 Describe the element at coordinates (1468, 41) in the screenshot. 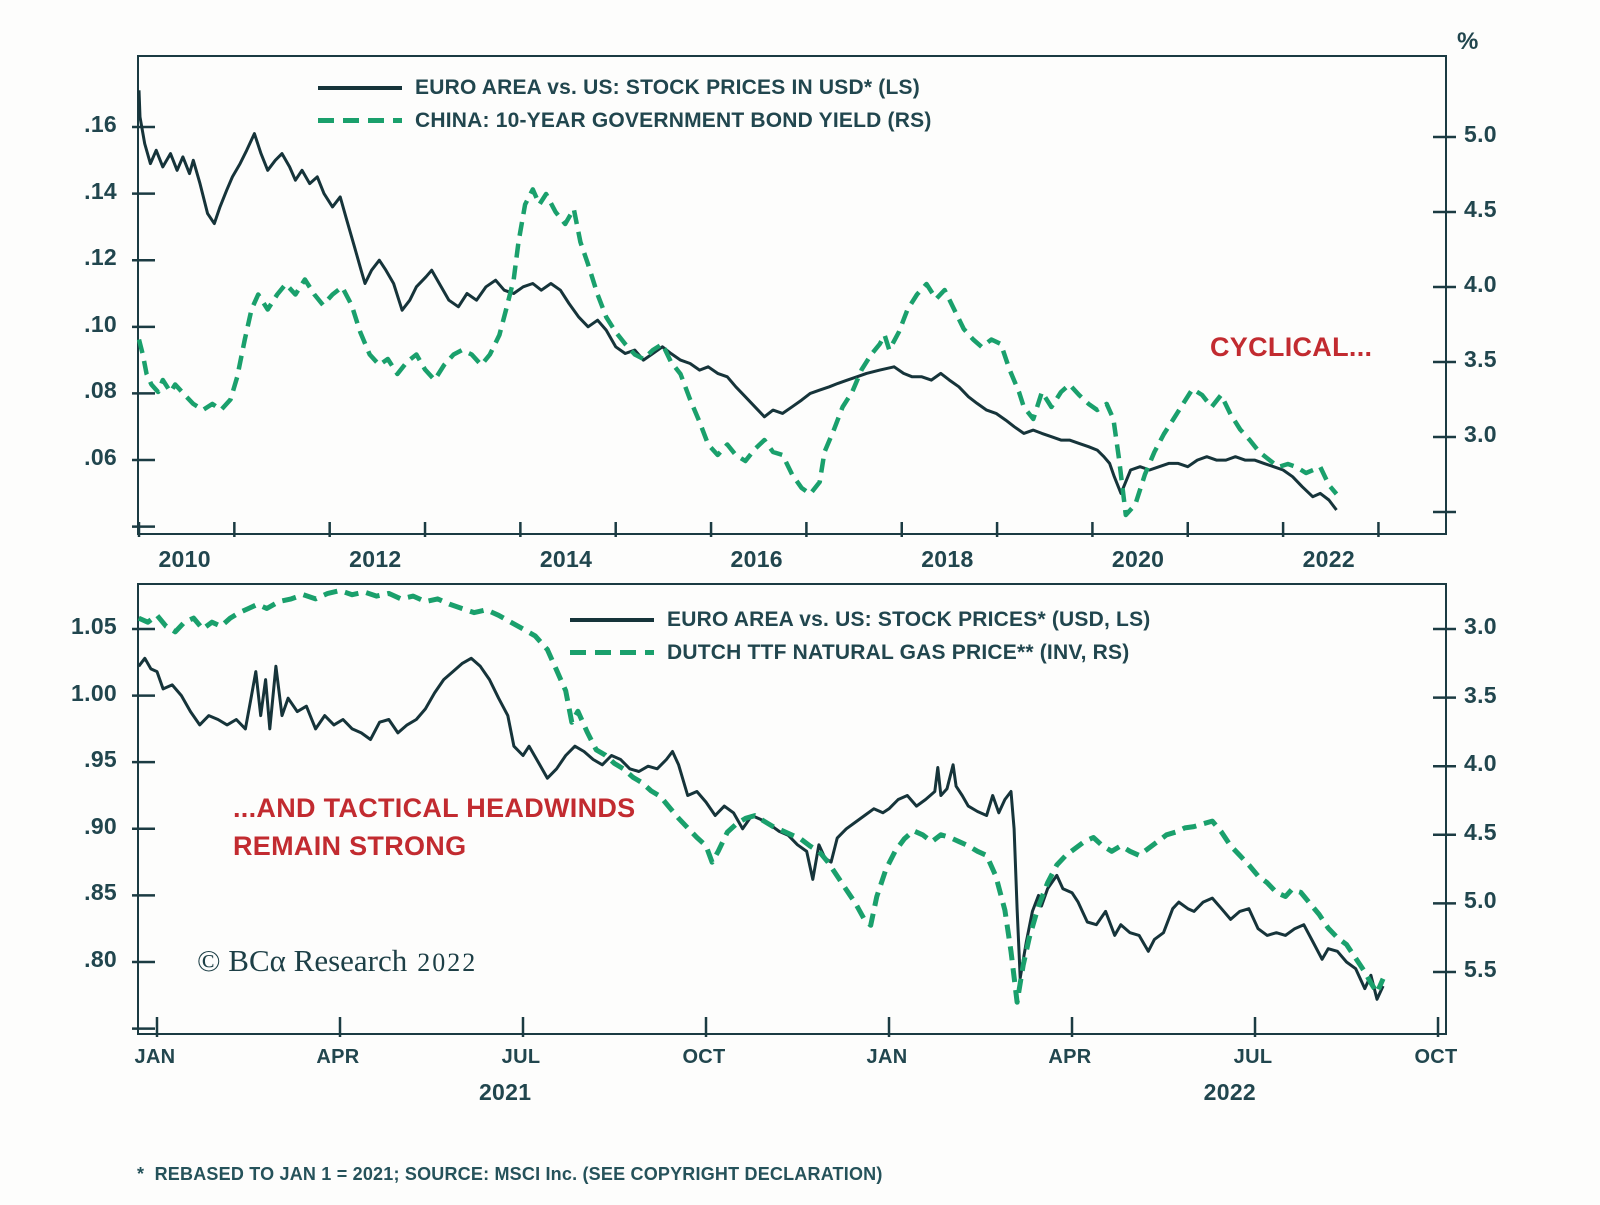

I see `right-axis-unit-label: %` at that location.